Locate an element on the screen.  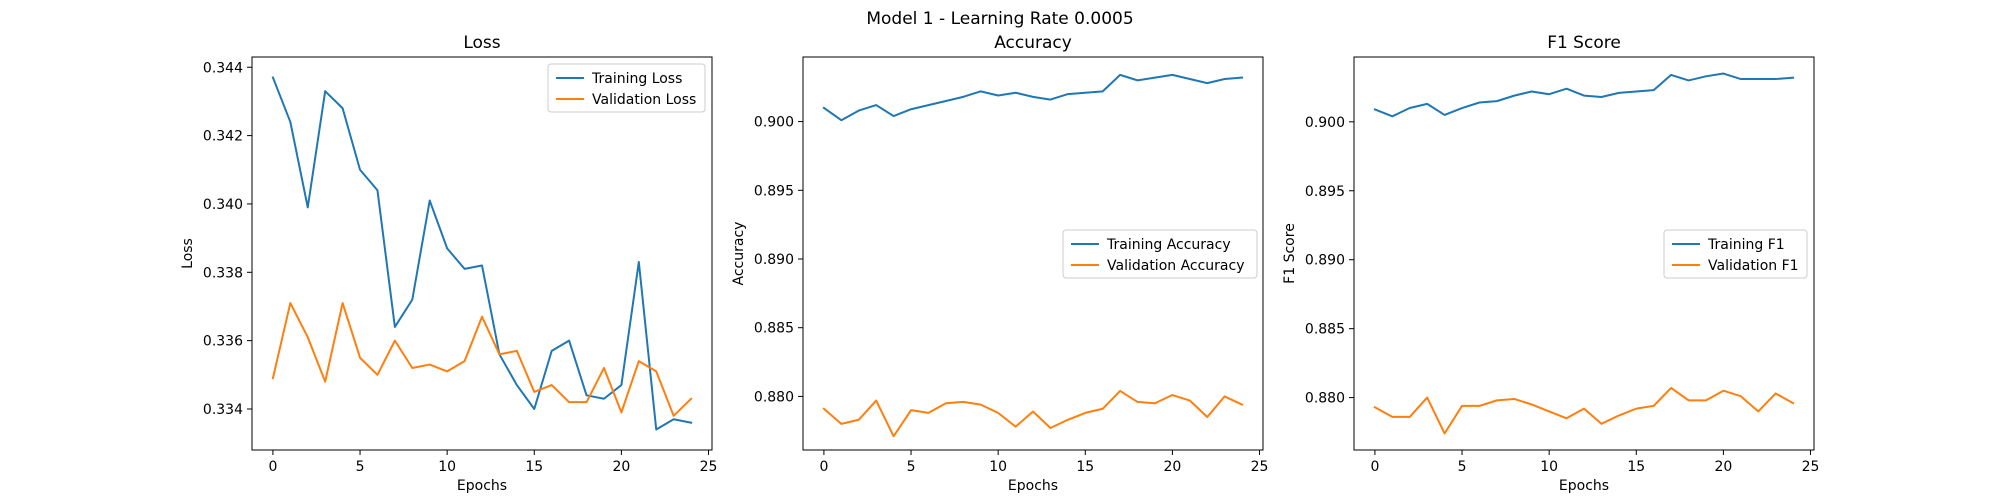
f1-y-tick-label: 0.885 is located at coordinates (1325, 330).